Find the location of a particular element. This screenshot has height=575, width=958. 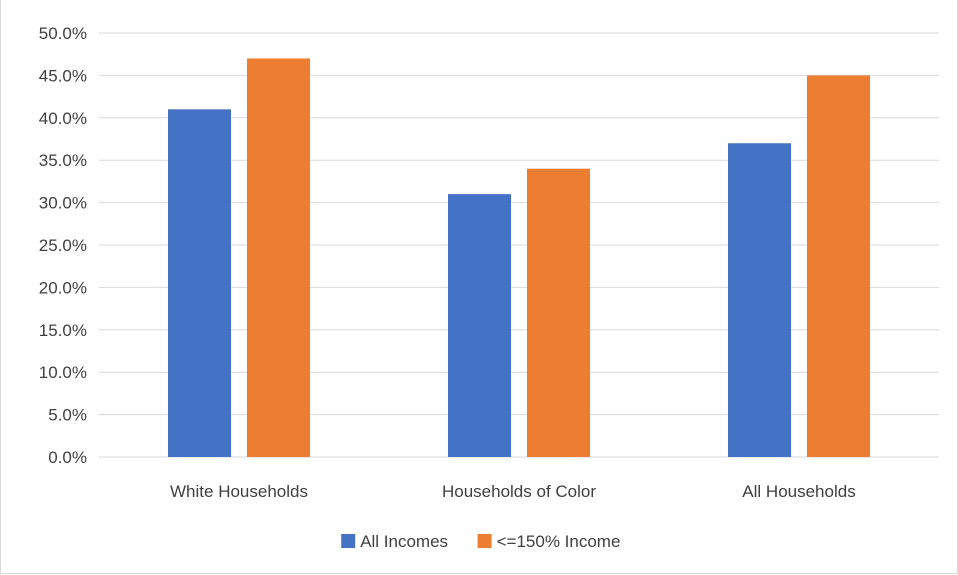

x-tick-label: Households of Color is located at coordinates (519, 491).